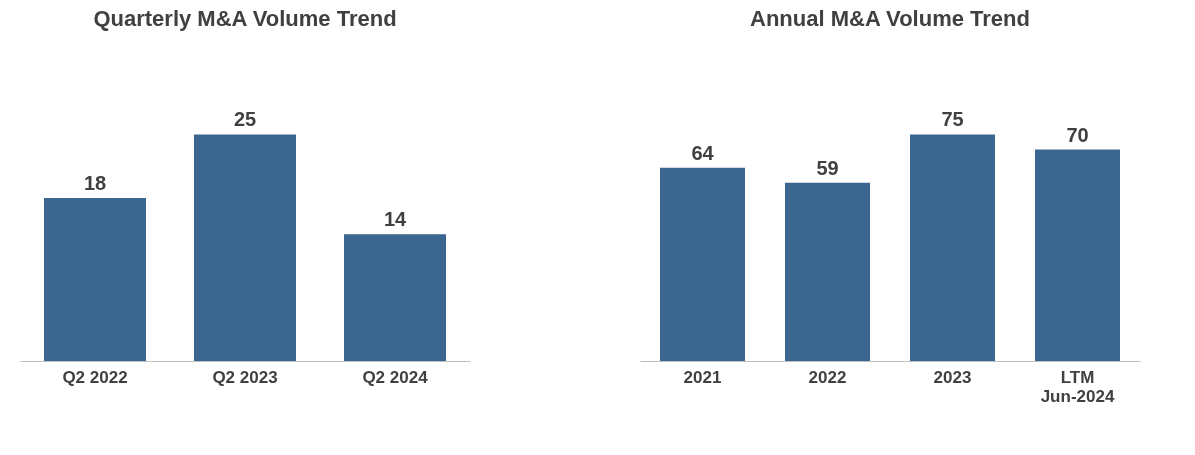  What do you see at coordinates (95, 182) in the screenshot?
I see `data-label: 18` at bounding box center [95, 182].